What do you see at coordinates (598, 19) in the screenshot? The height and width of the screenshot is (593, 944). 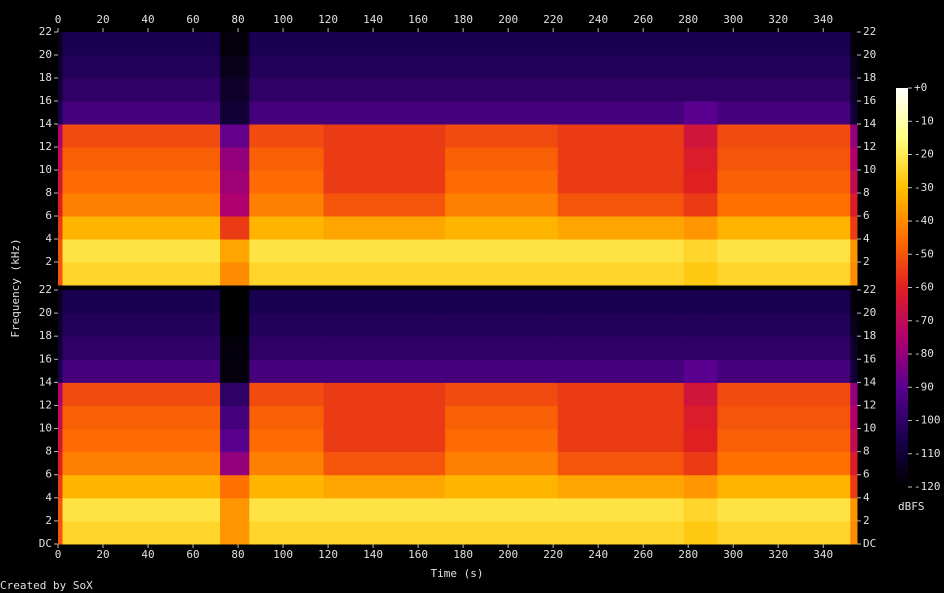 I see `x-tick-label: 240` at bounding box center [598, 19].